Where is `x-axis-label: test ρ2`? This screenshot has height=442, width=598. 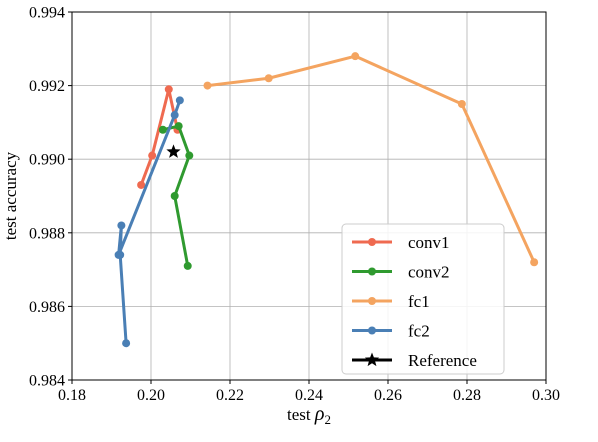 x-axis-label: test ρ2 is located at coordinates (309, 415).